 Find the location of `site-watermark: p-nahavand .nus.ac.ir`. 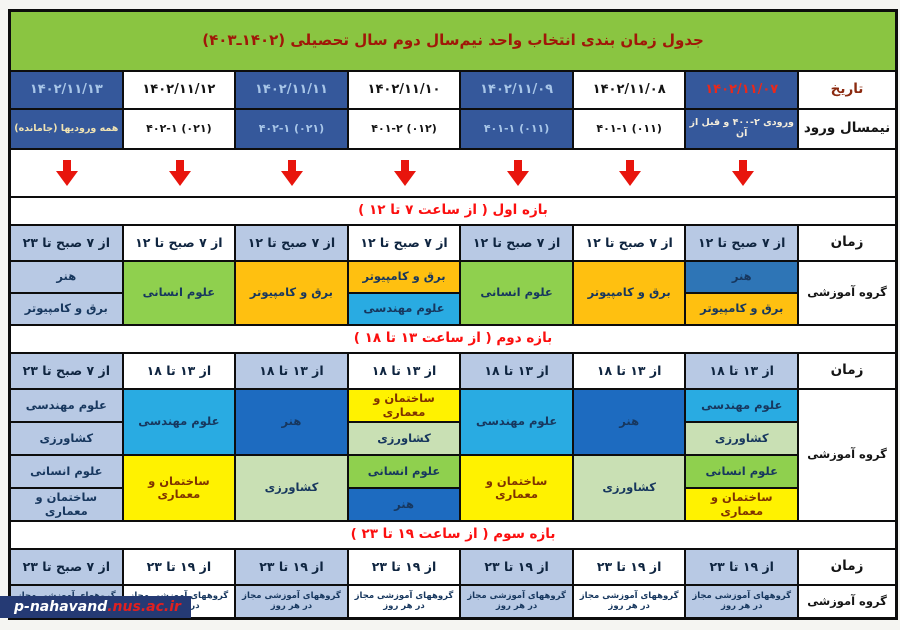

site-watermark: p-nahavand .nus.ac.ir is located at coordinates (95, 607).